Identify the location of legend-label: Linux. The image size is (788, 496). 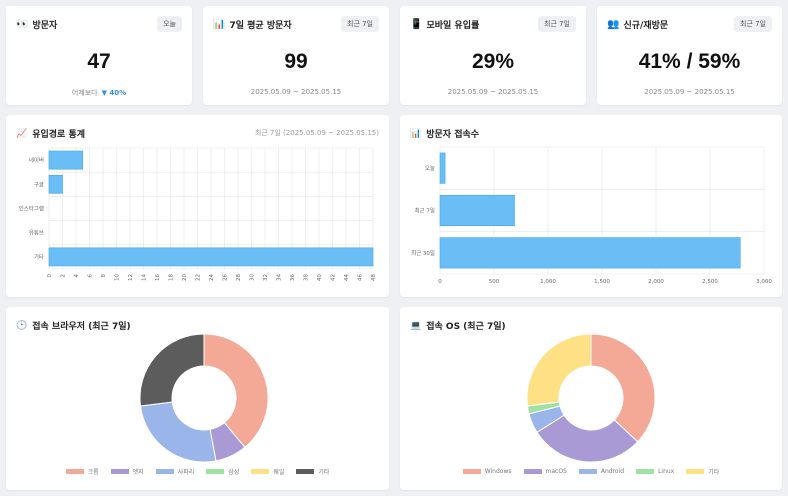
(666, 471).